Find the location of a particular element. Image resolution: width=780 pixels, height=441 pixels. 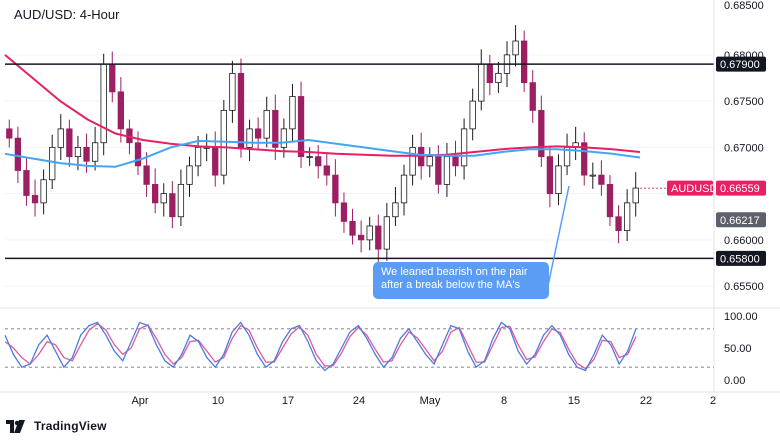

stoch-d-line is located at coordinates (320, 346).